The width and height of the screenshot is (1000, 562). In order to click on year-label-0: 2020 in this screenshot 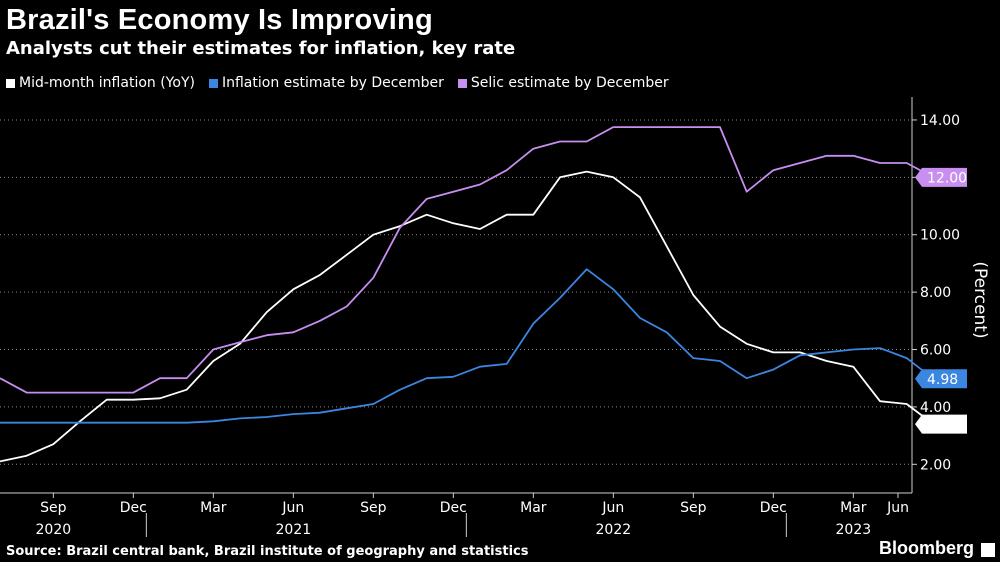, I will do `click(54, 530)`.